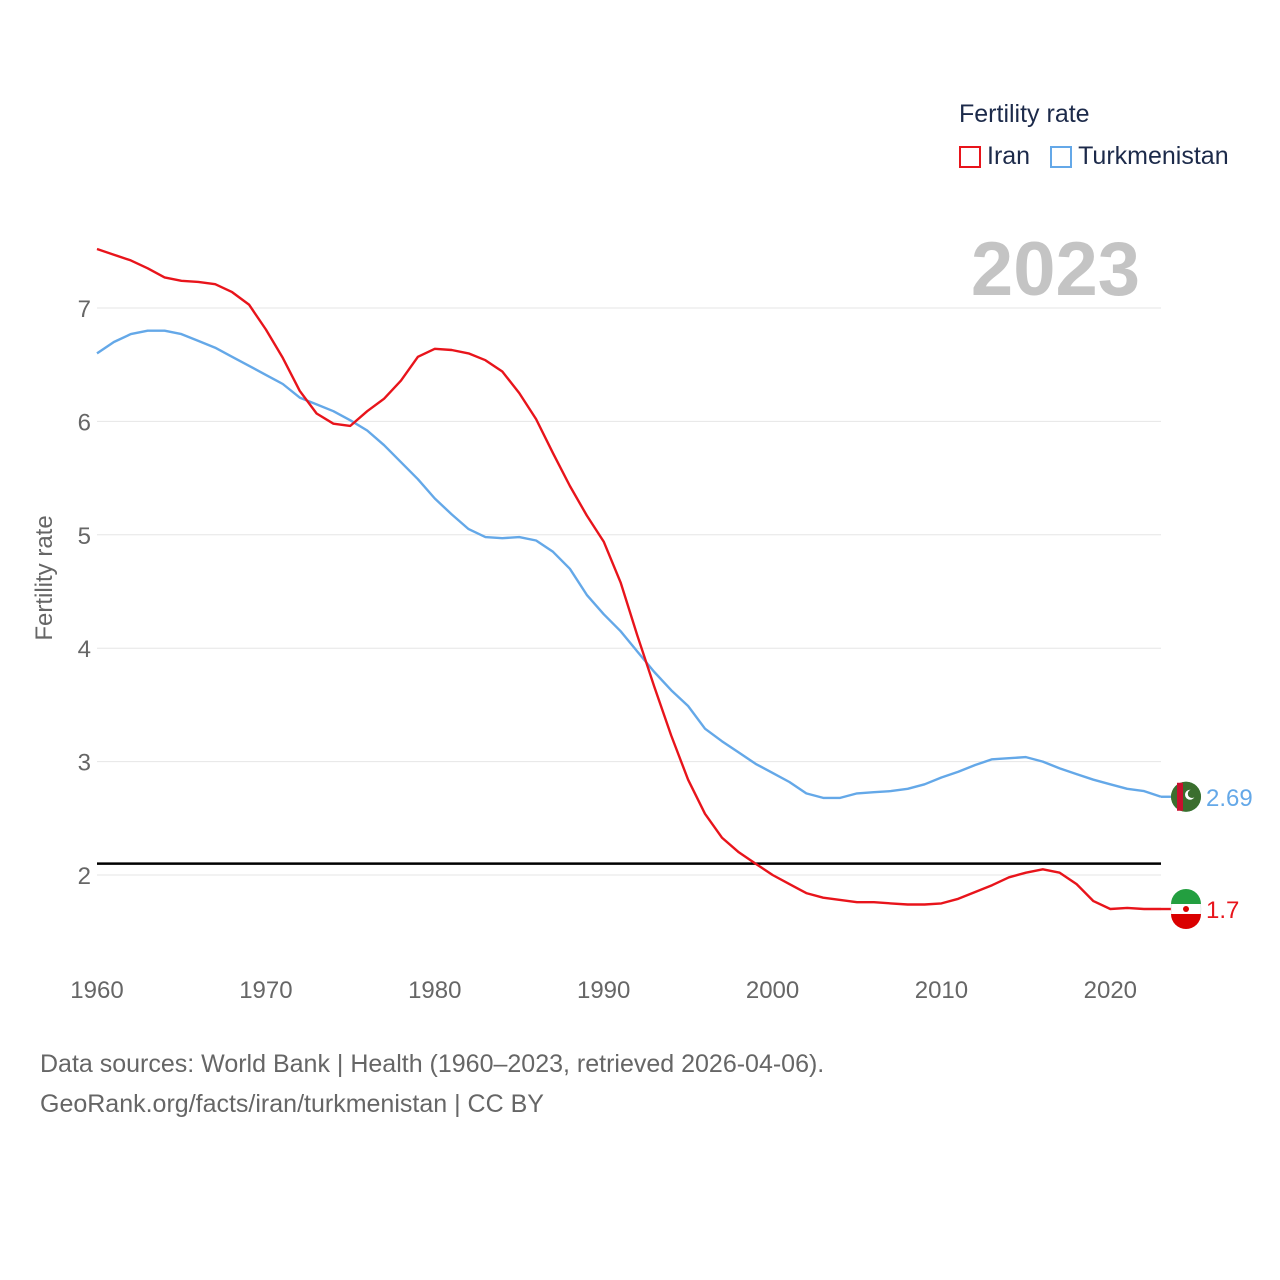 This screenshot has height=1280, width=1280. I want to click on y-tick-label: 7, so click(84, 309).